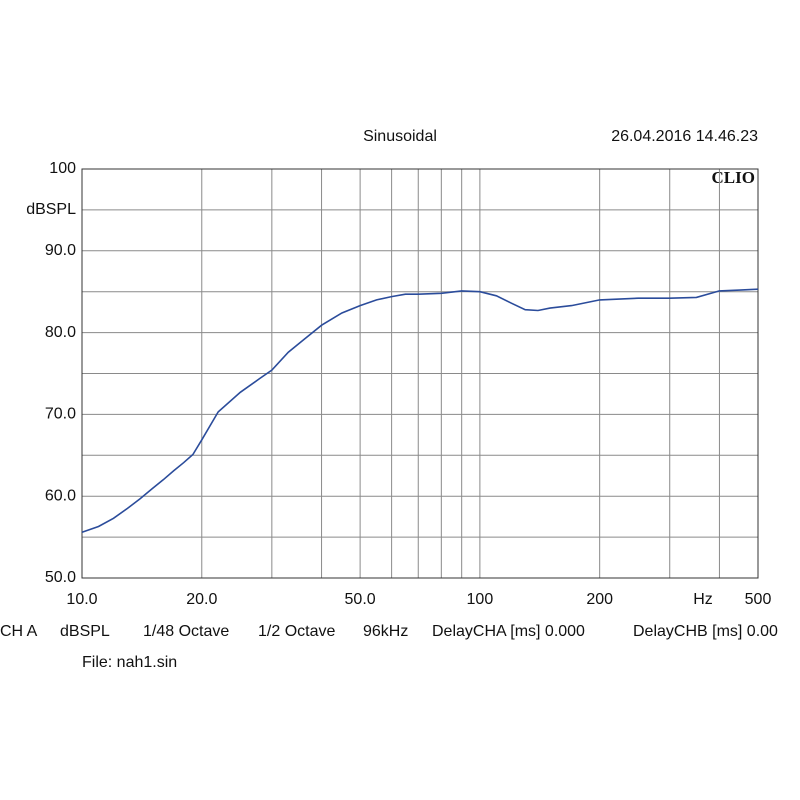  Describe the element at coordinates (186, 631) in the screenshot. I see `info-field: 1/48 Octave` at that location.